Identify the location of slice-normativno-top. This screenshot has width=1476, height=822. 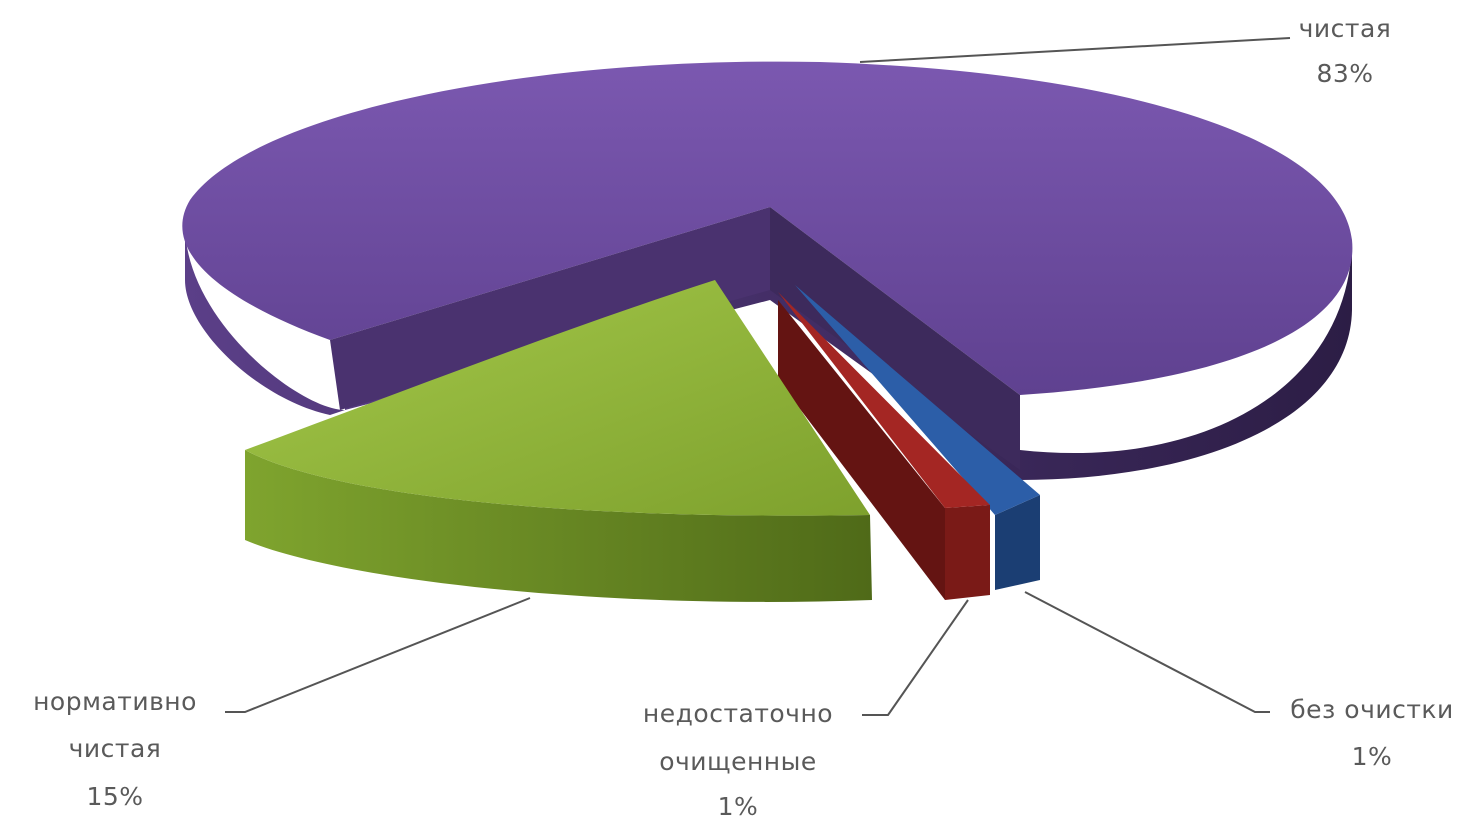
(557, 398).